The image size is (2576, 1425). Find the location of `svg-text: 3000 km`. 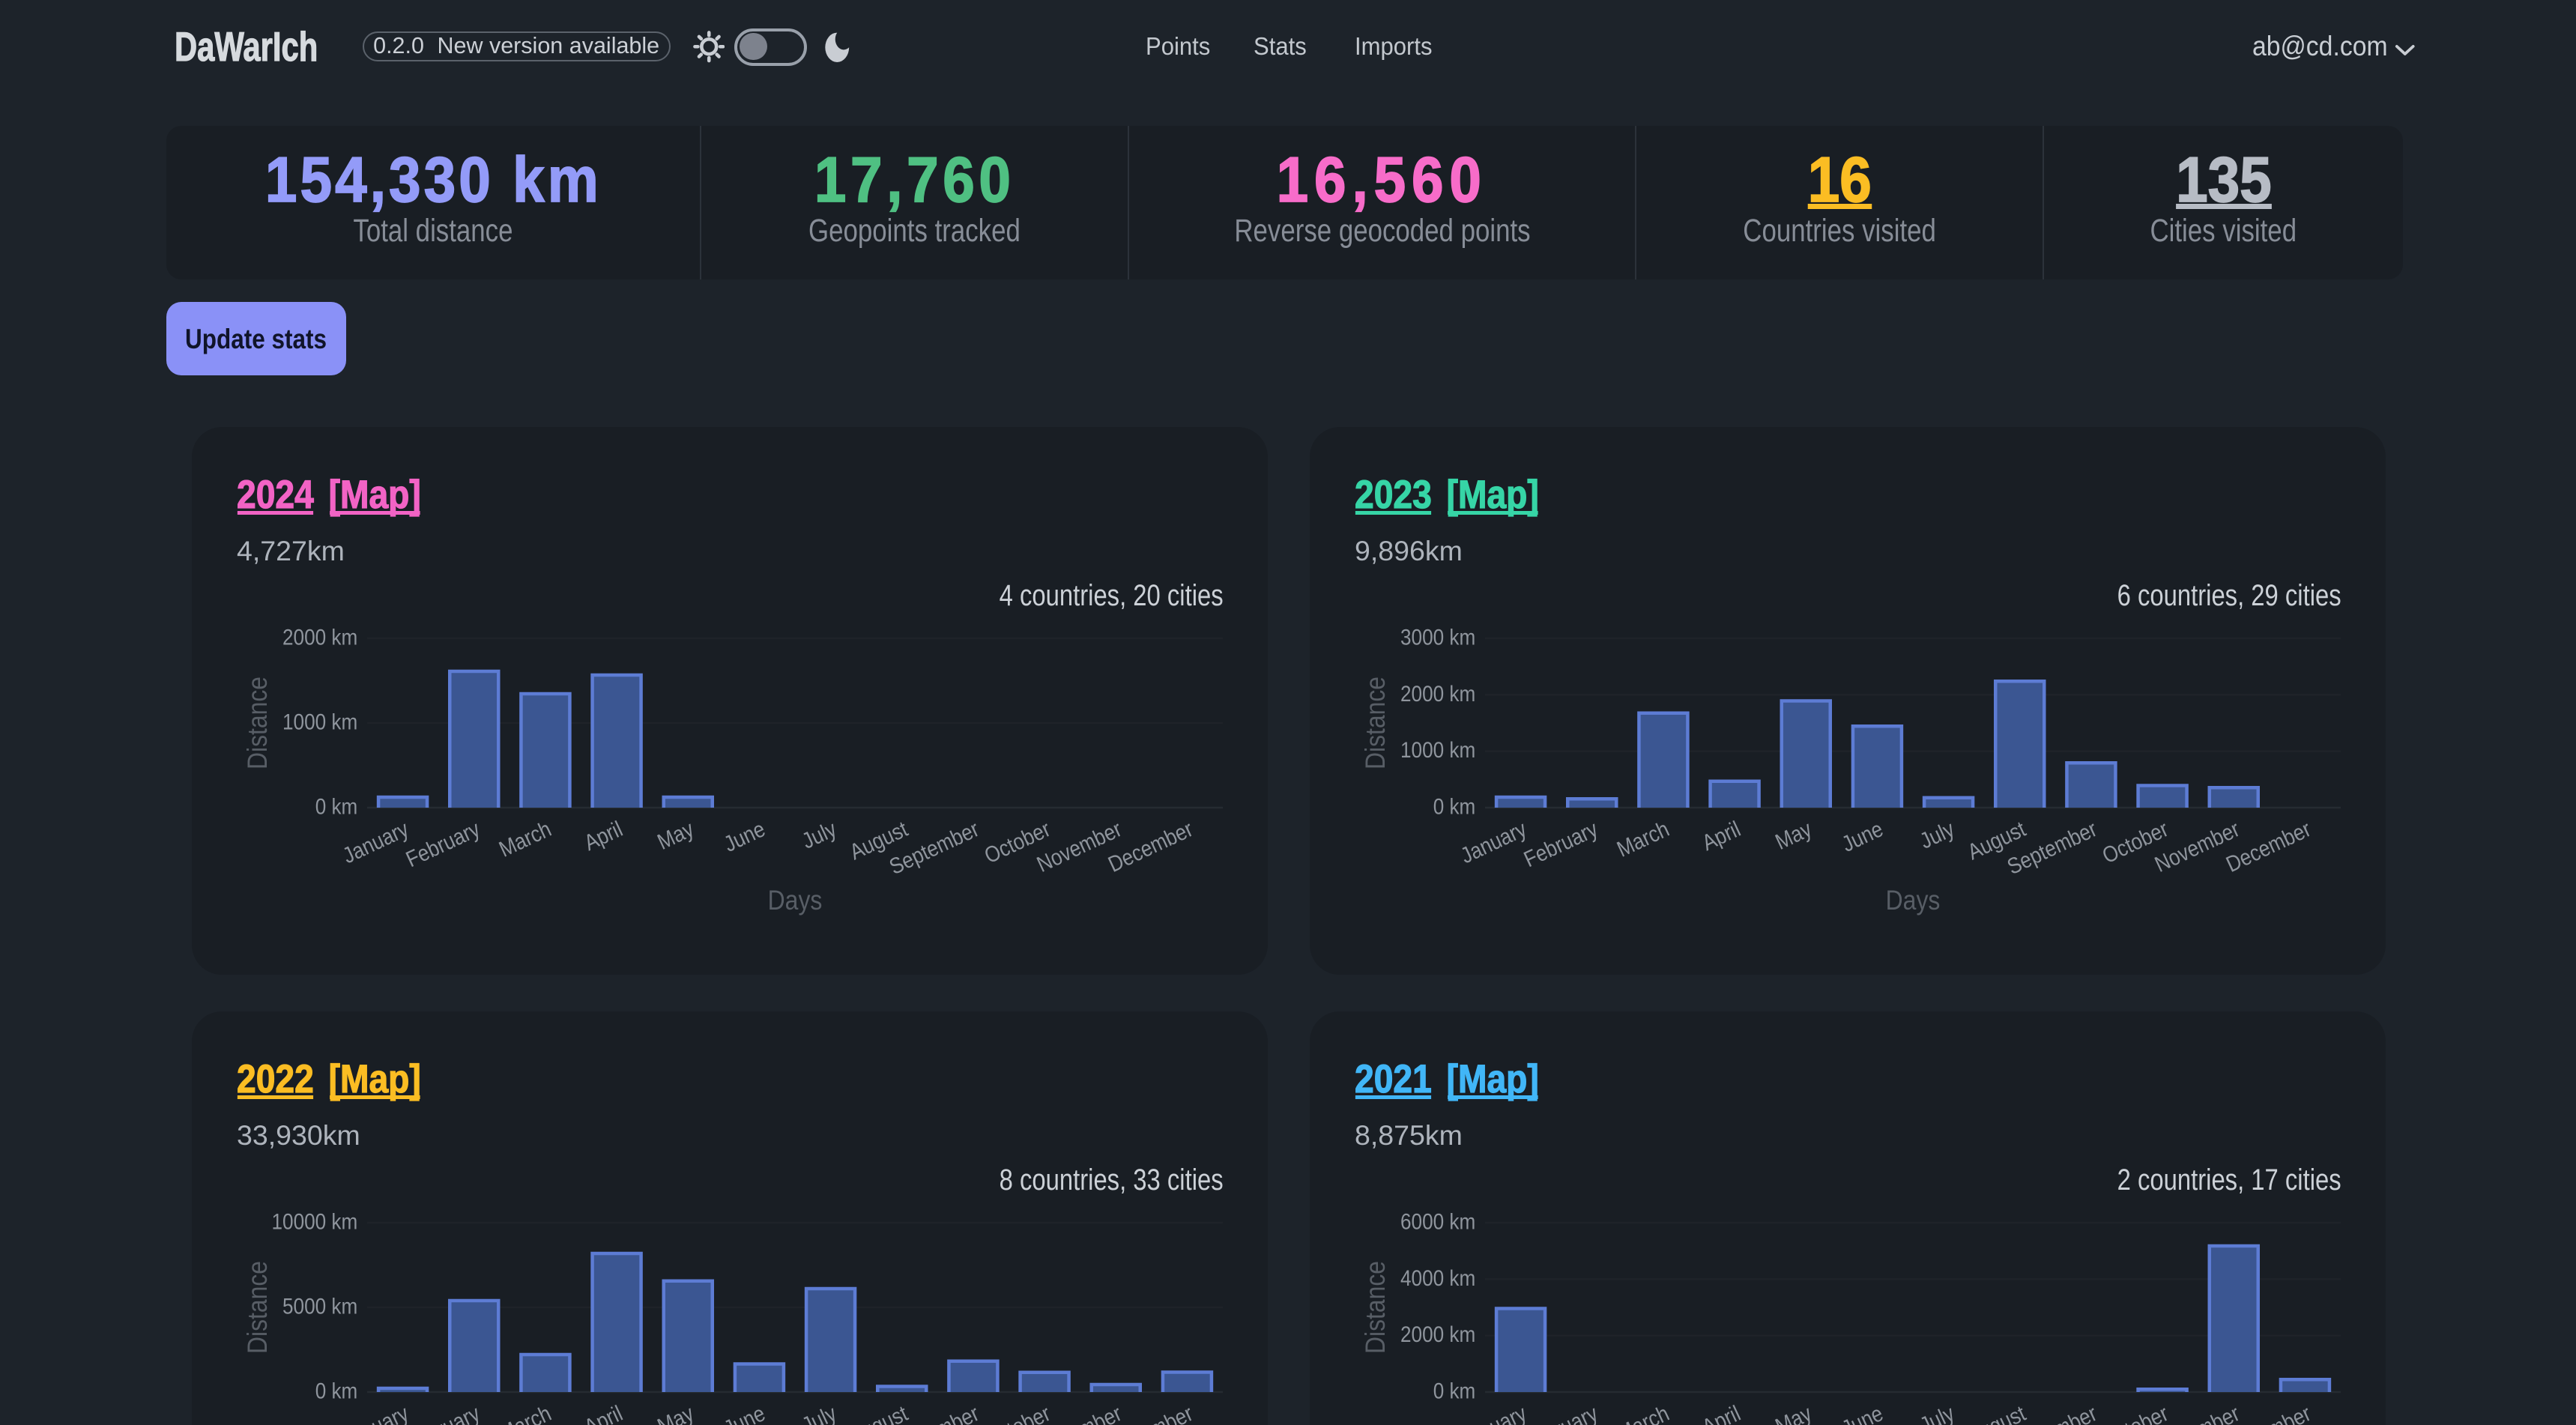

svg-text: 3000 km is located at coordinates (1437, 638).